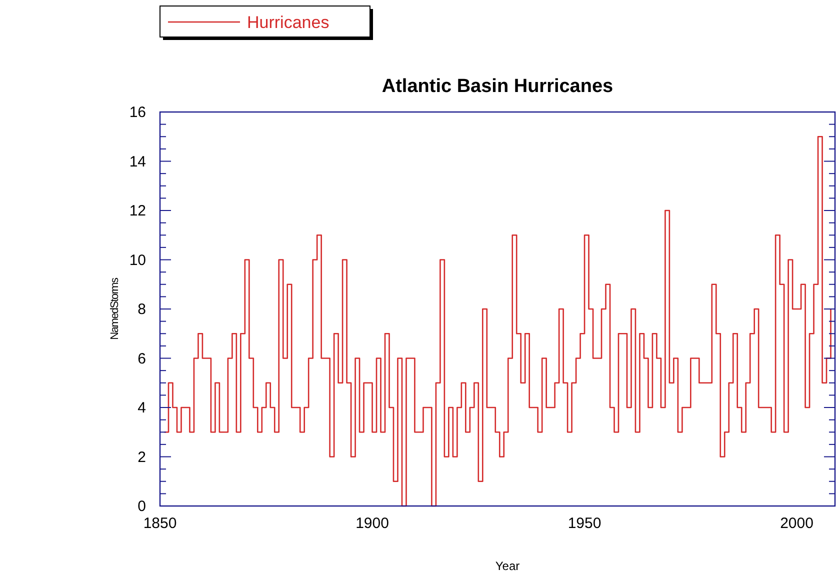 This screenshot has height=576, width=839. What do you see at coordinates (142, 506) in the screenshot?
I see `y-tick-label: 0` at bounding box center [142, 506].